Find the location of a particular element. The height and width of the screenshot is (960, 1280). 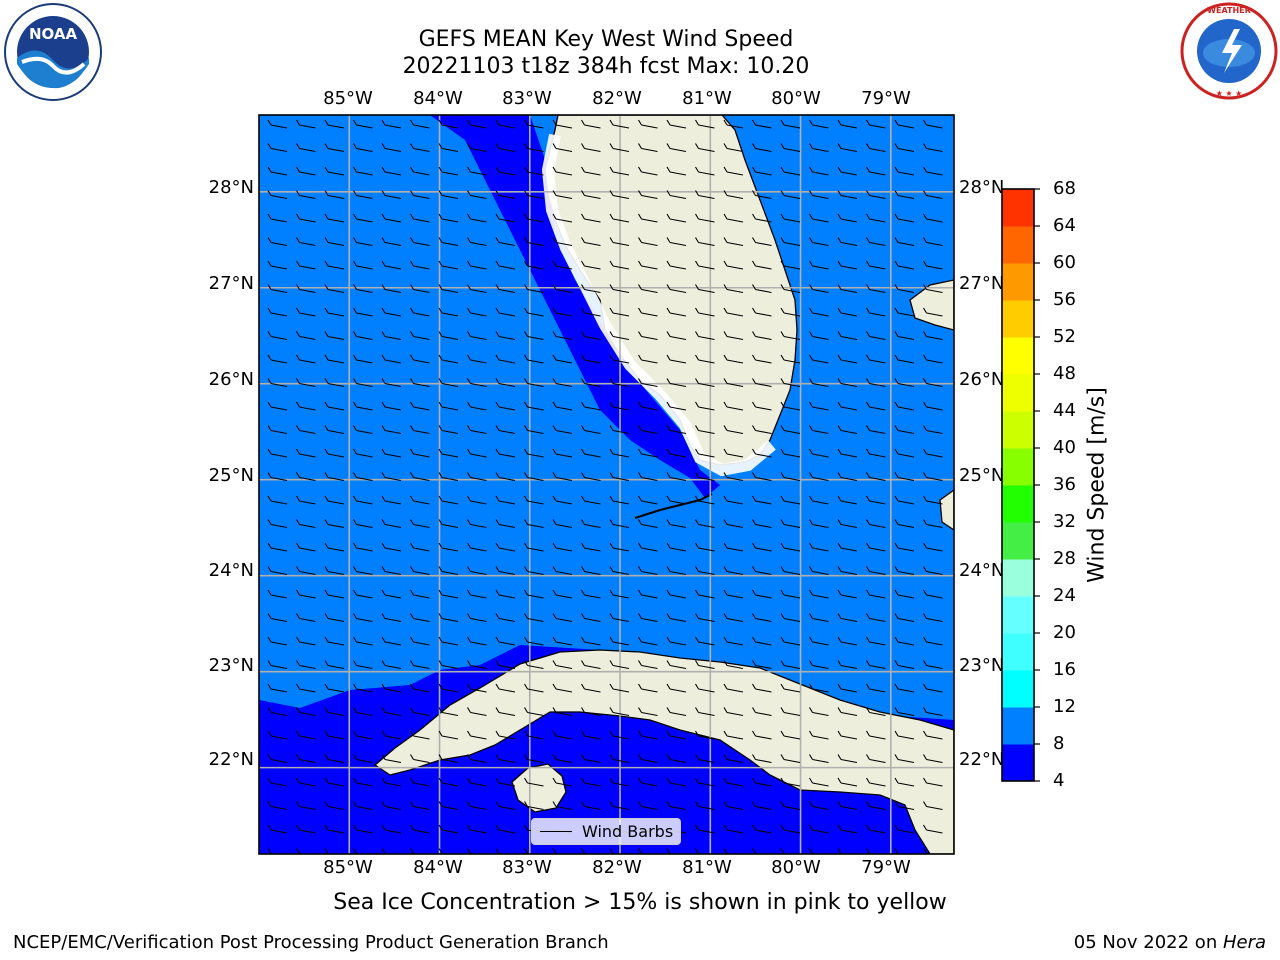

colorbar-tick-label: 68 is located at coordinates (1064, 188).